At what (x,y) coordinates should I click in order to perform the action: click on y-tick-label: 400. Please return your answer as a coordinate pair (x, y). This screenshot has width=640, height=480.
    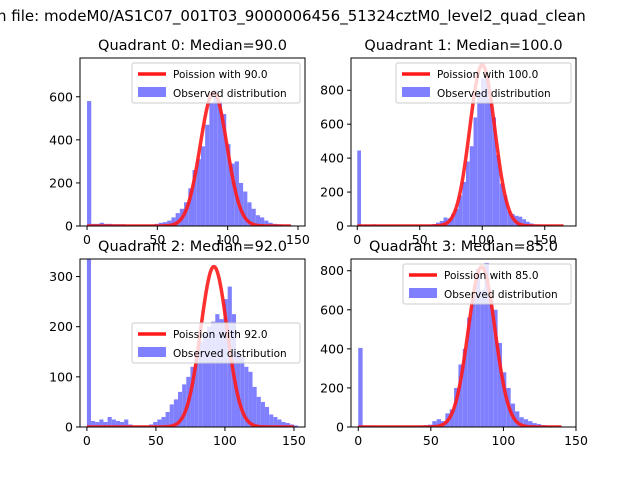
    Looking at the image, I should click on (332, 348).